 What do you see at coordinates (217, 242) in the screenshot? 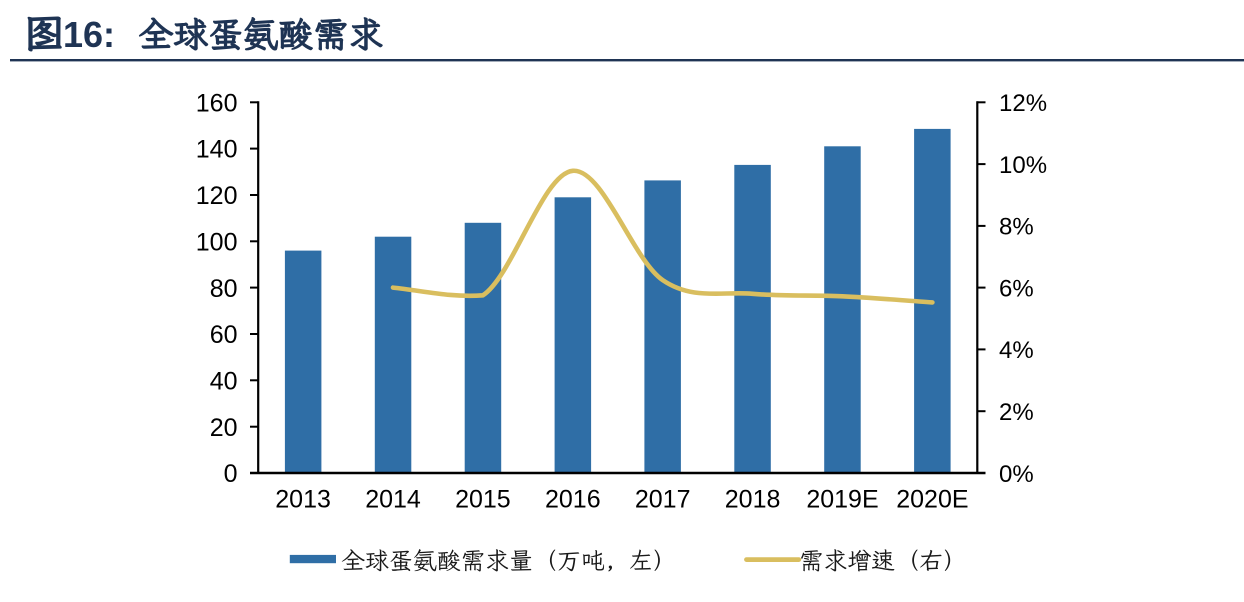
I see `svg-text: 100` at bounding box center [217, 242].